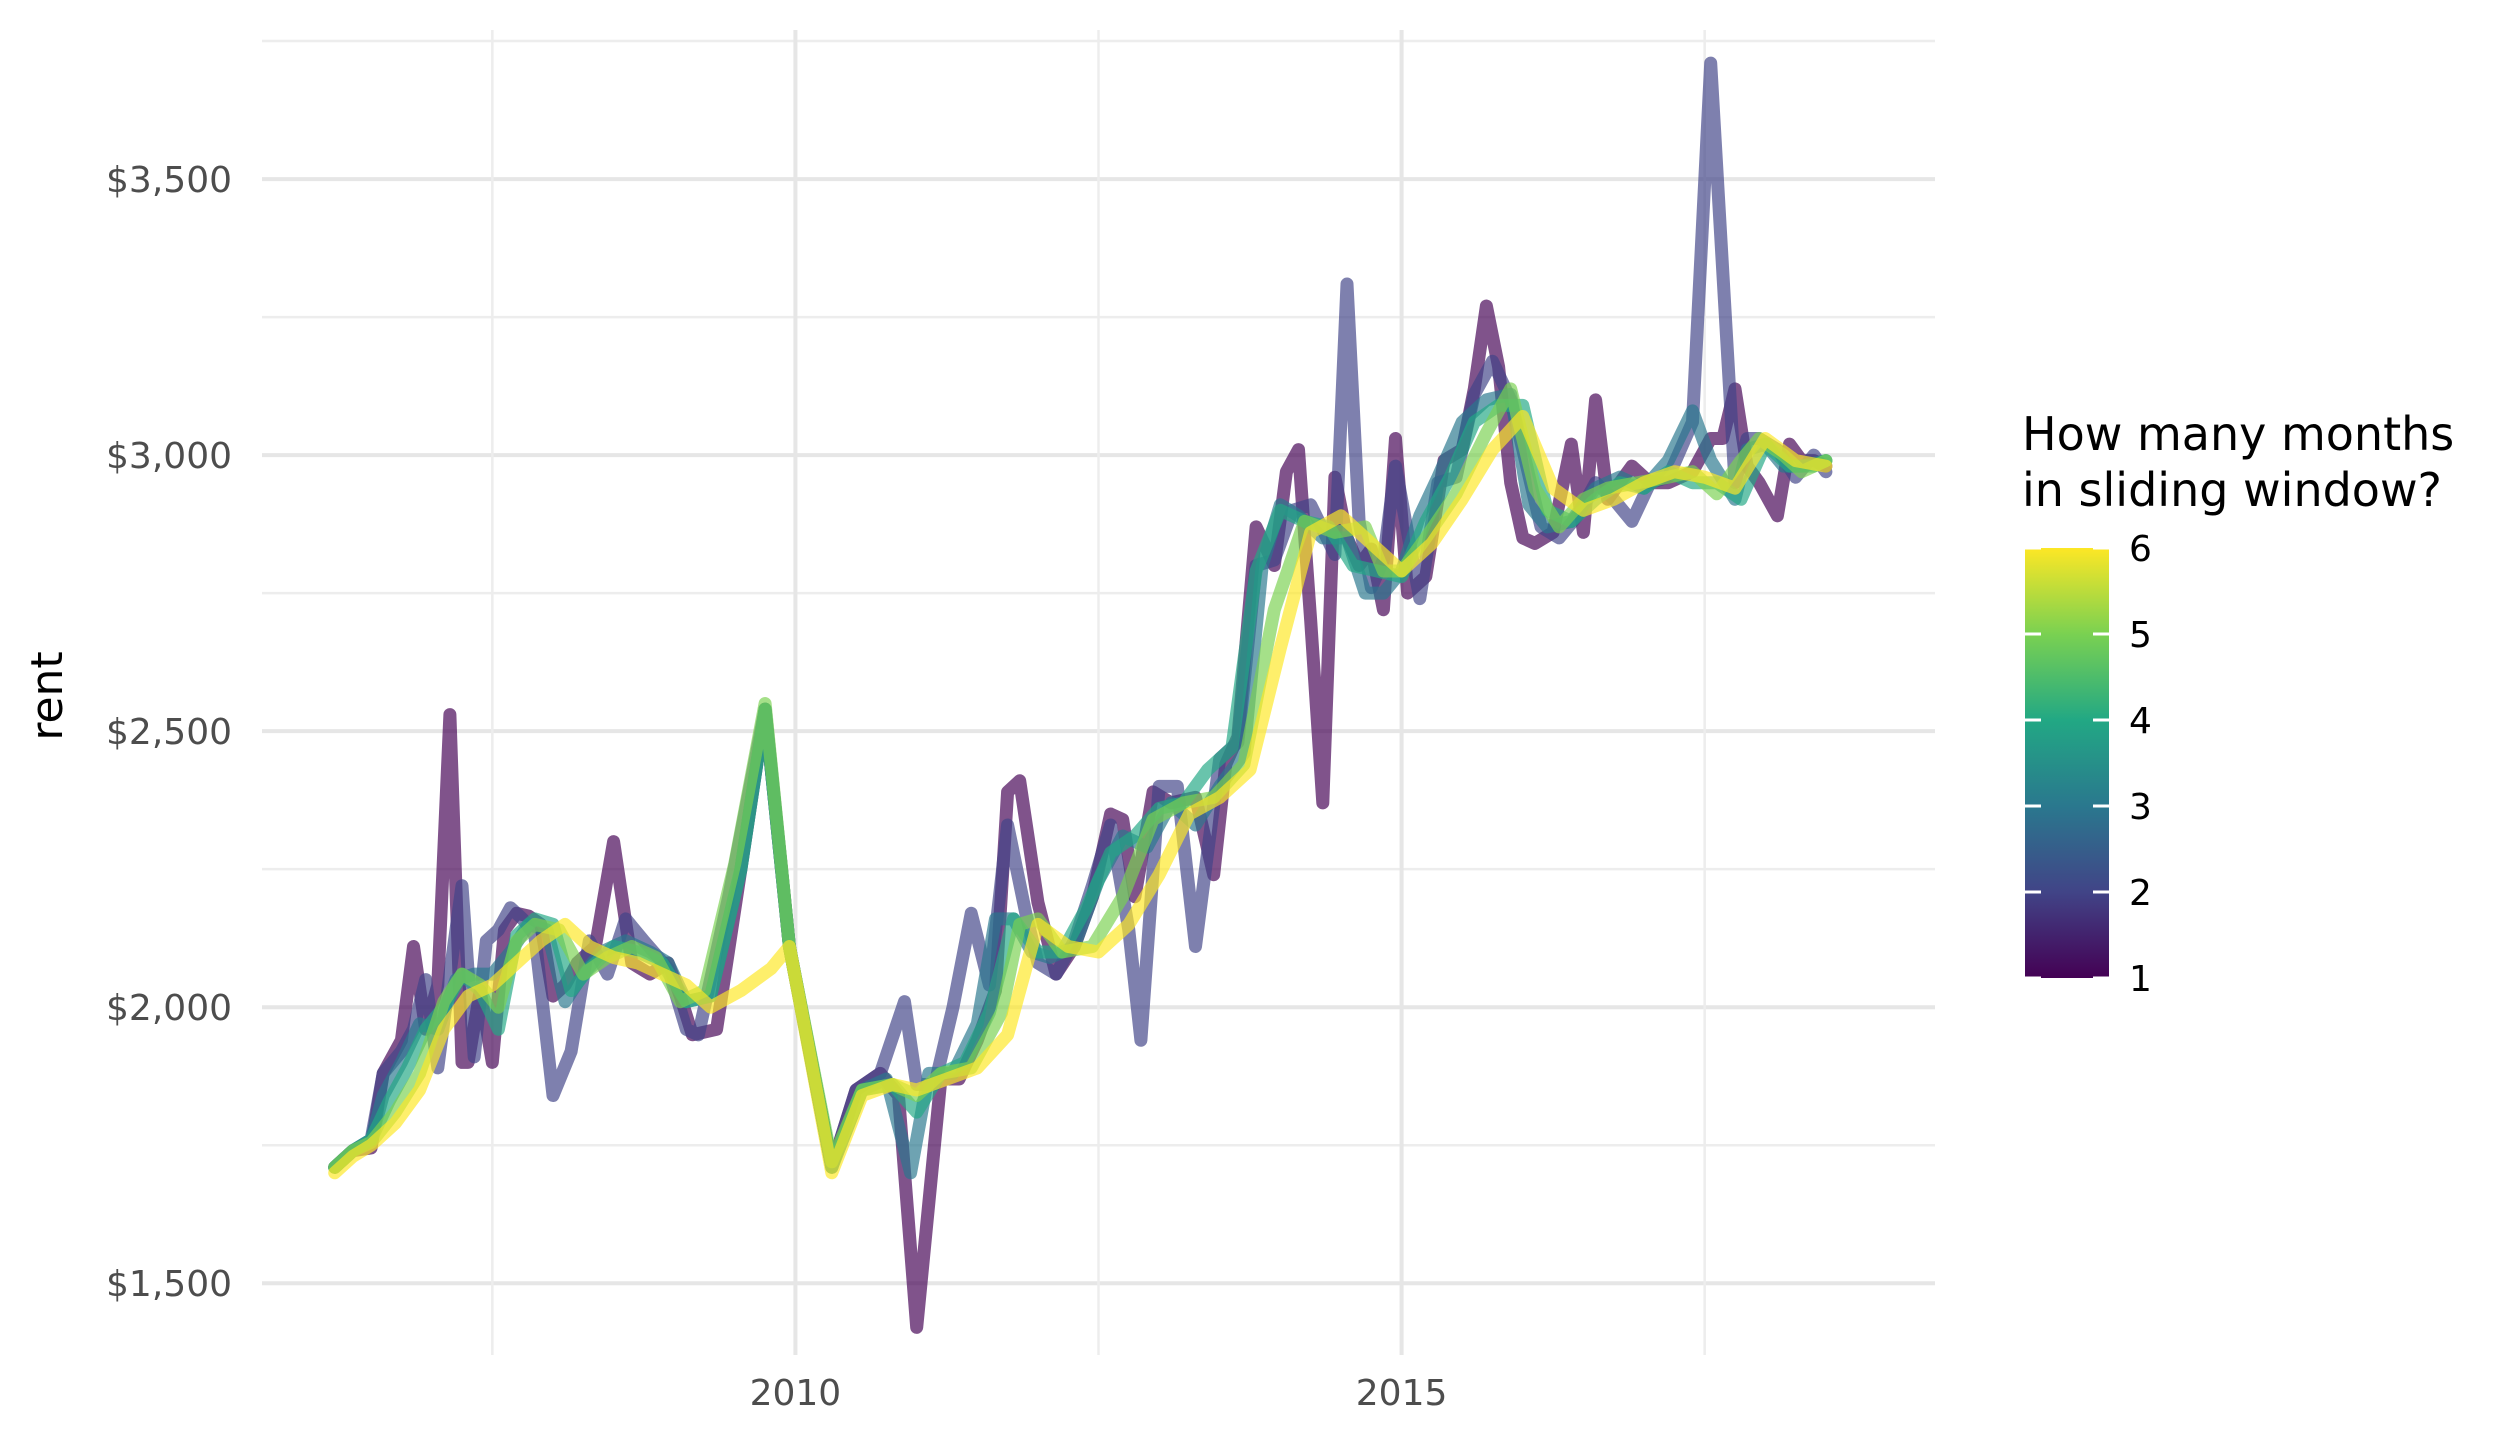  Describe the element at coordinates (1402, 1393) in the screenshot. I see `x-tick-label: 2015` at that location.